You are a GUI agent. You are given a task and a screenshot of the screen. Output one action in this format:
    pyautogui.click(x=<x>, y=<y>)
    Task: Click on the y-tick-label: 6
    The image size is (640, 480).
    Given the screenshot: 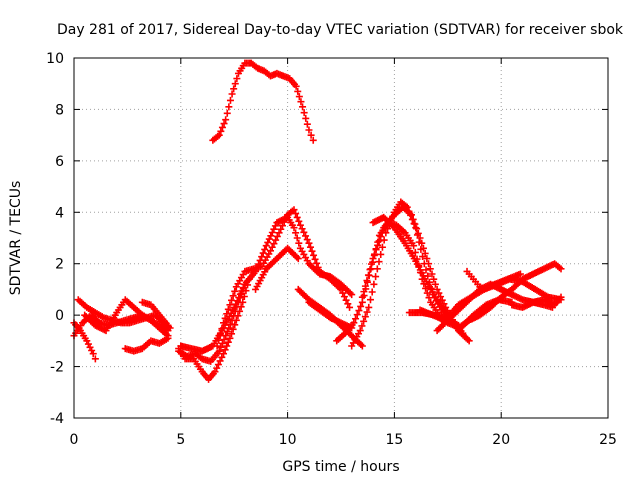 What is the action you would take?
    pyautogui.click(x=59, y=162)
    